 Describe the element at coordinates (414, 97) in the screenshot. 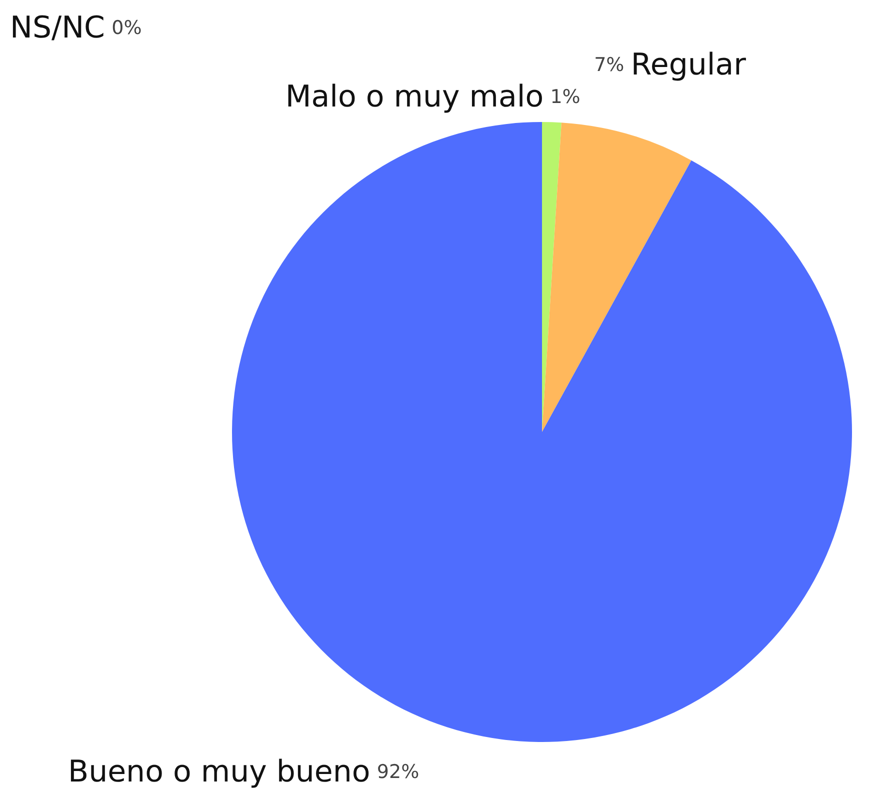

I see `slice-label: Malo o muy malo` at that location.